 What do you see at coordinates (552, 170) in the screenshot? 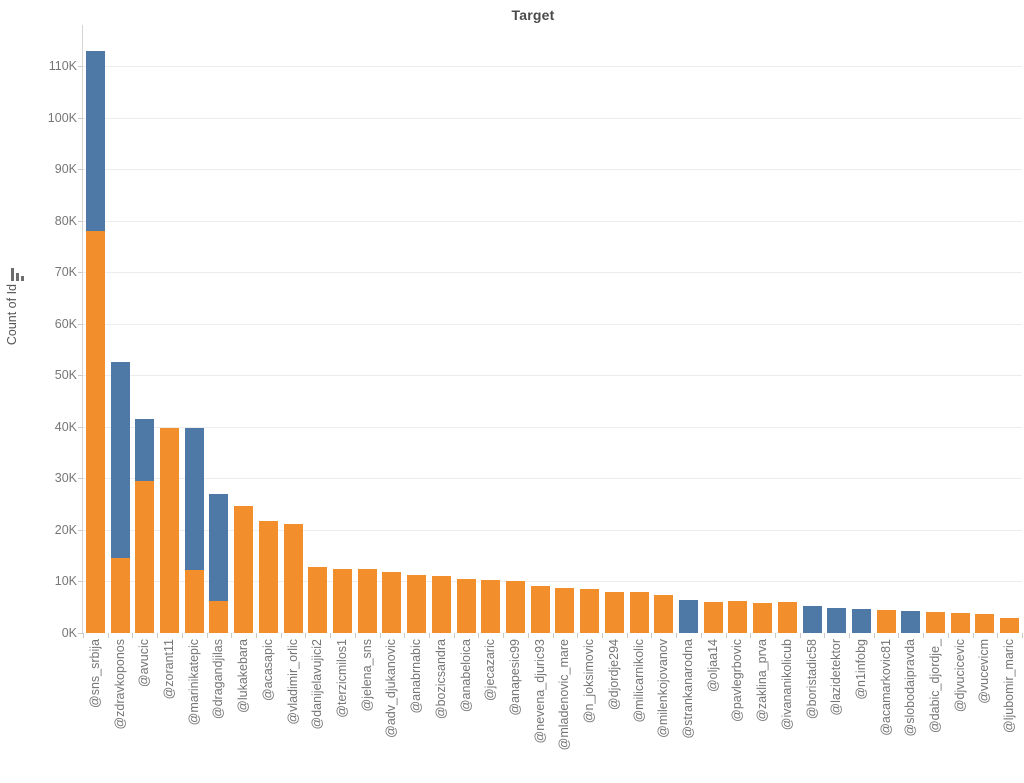
I see `gridline` at bounding box center [552, 170].